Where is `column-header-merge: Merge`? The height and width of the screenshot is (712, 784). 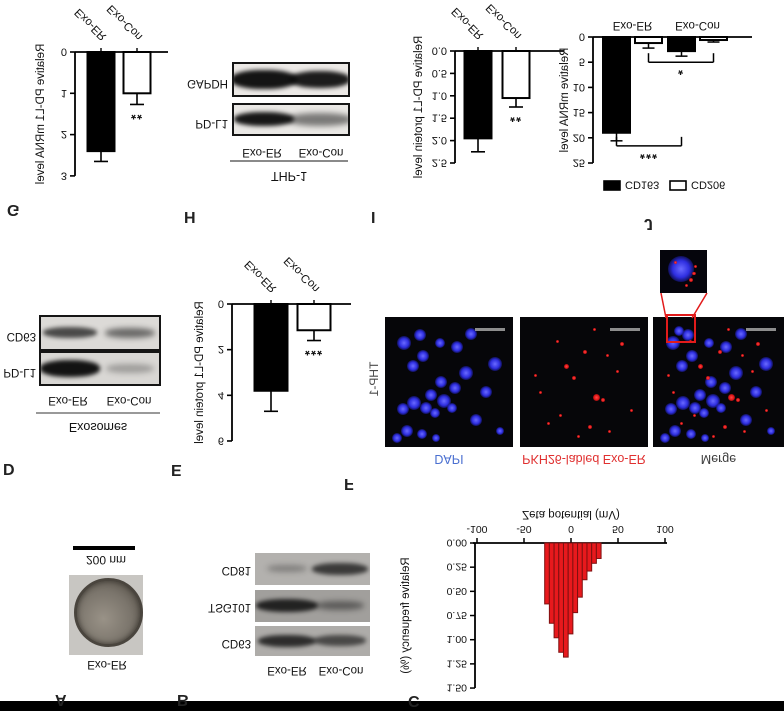 column-header-merge: Merge is located at coordinates (718, 459).